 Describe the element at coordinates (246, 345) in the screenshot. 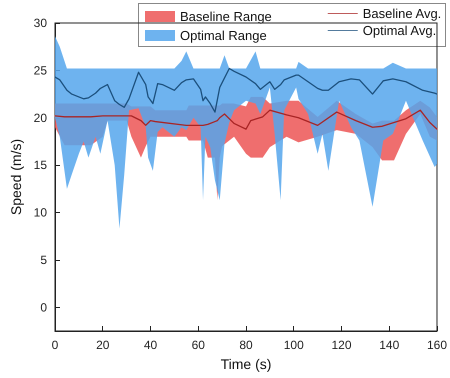

I see `x-tick-label: 80` at that location.